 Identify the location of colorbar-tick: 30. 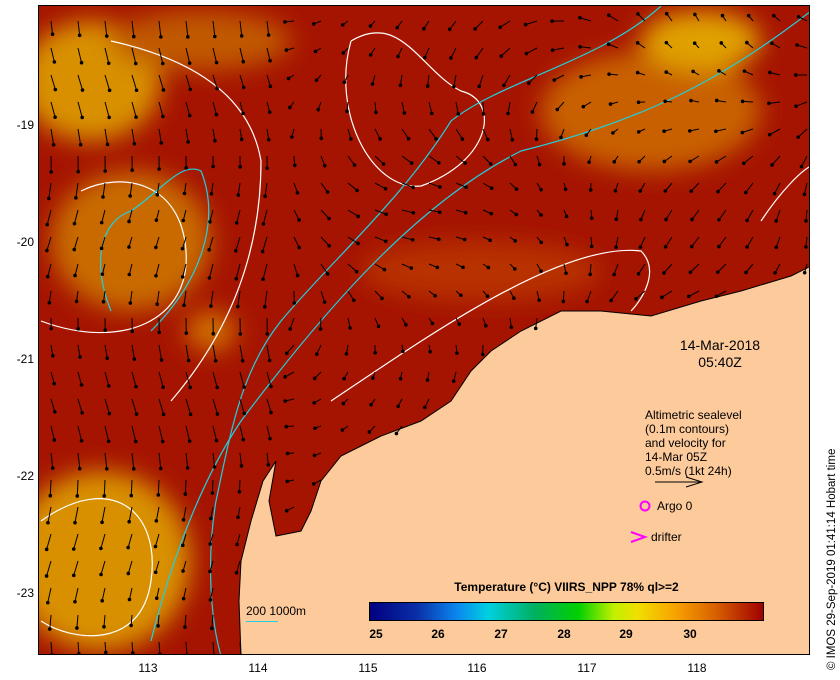
(690, 634).